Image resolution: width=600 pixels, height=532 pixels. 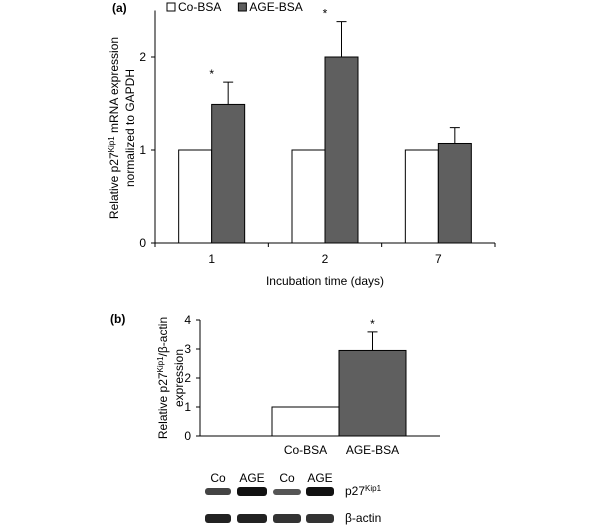 I want to click on label-part: normalized to GAPDH, so click(x=130, y=128).